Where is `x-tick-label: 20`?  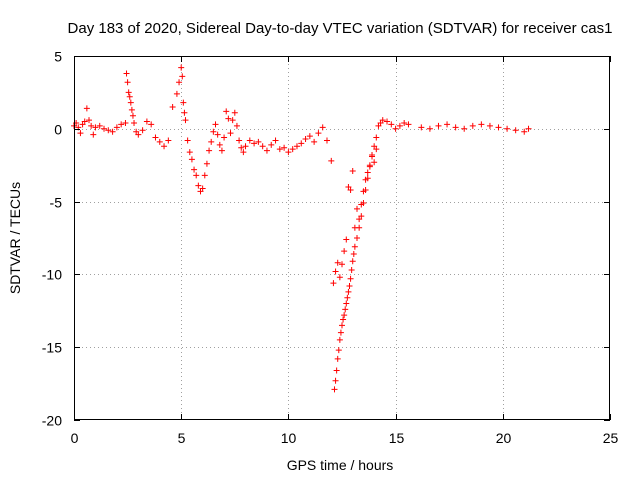 x-tick-label: 20 is located at coordinates (504, 438).